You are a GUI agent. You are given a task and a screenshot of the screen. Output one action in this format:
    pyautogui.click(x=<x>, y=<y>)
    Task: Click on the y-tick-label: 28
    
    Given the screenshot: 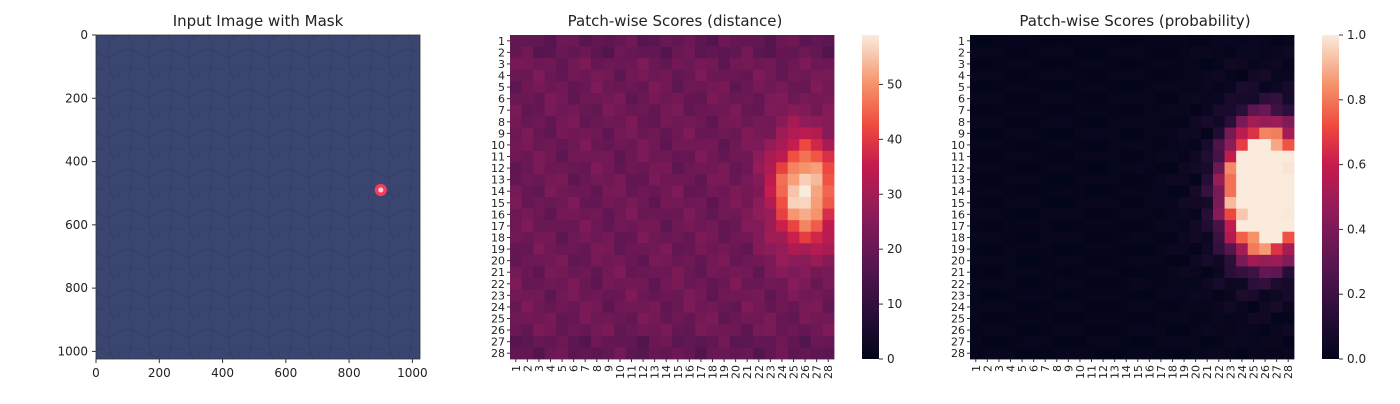 What is the action you would take?
    pyautogui.click(x=958, y=353)
    